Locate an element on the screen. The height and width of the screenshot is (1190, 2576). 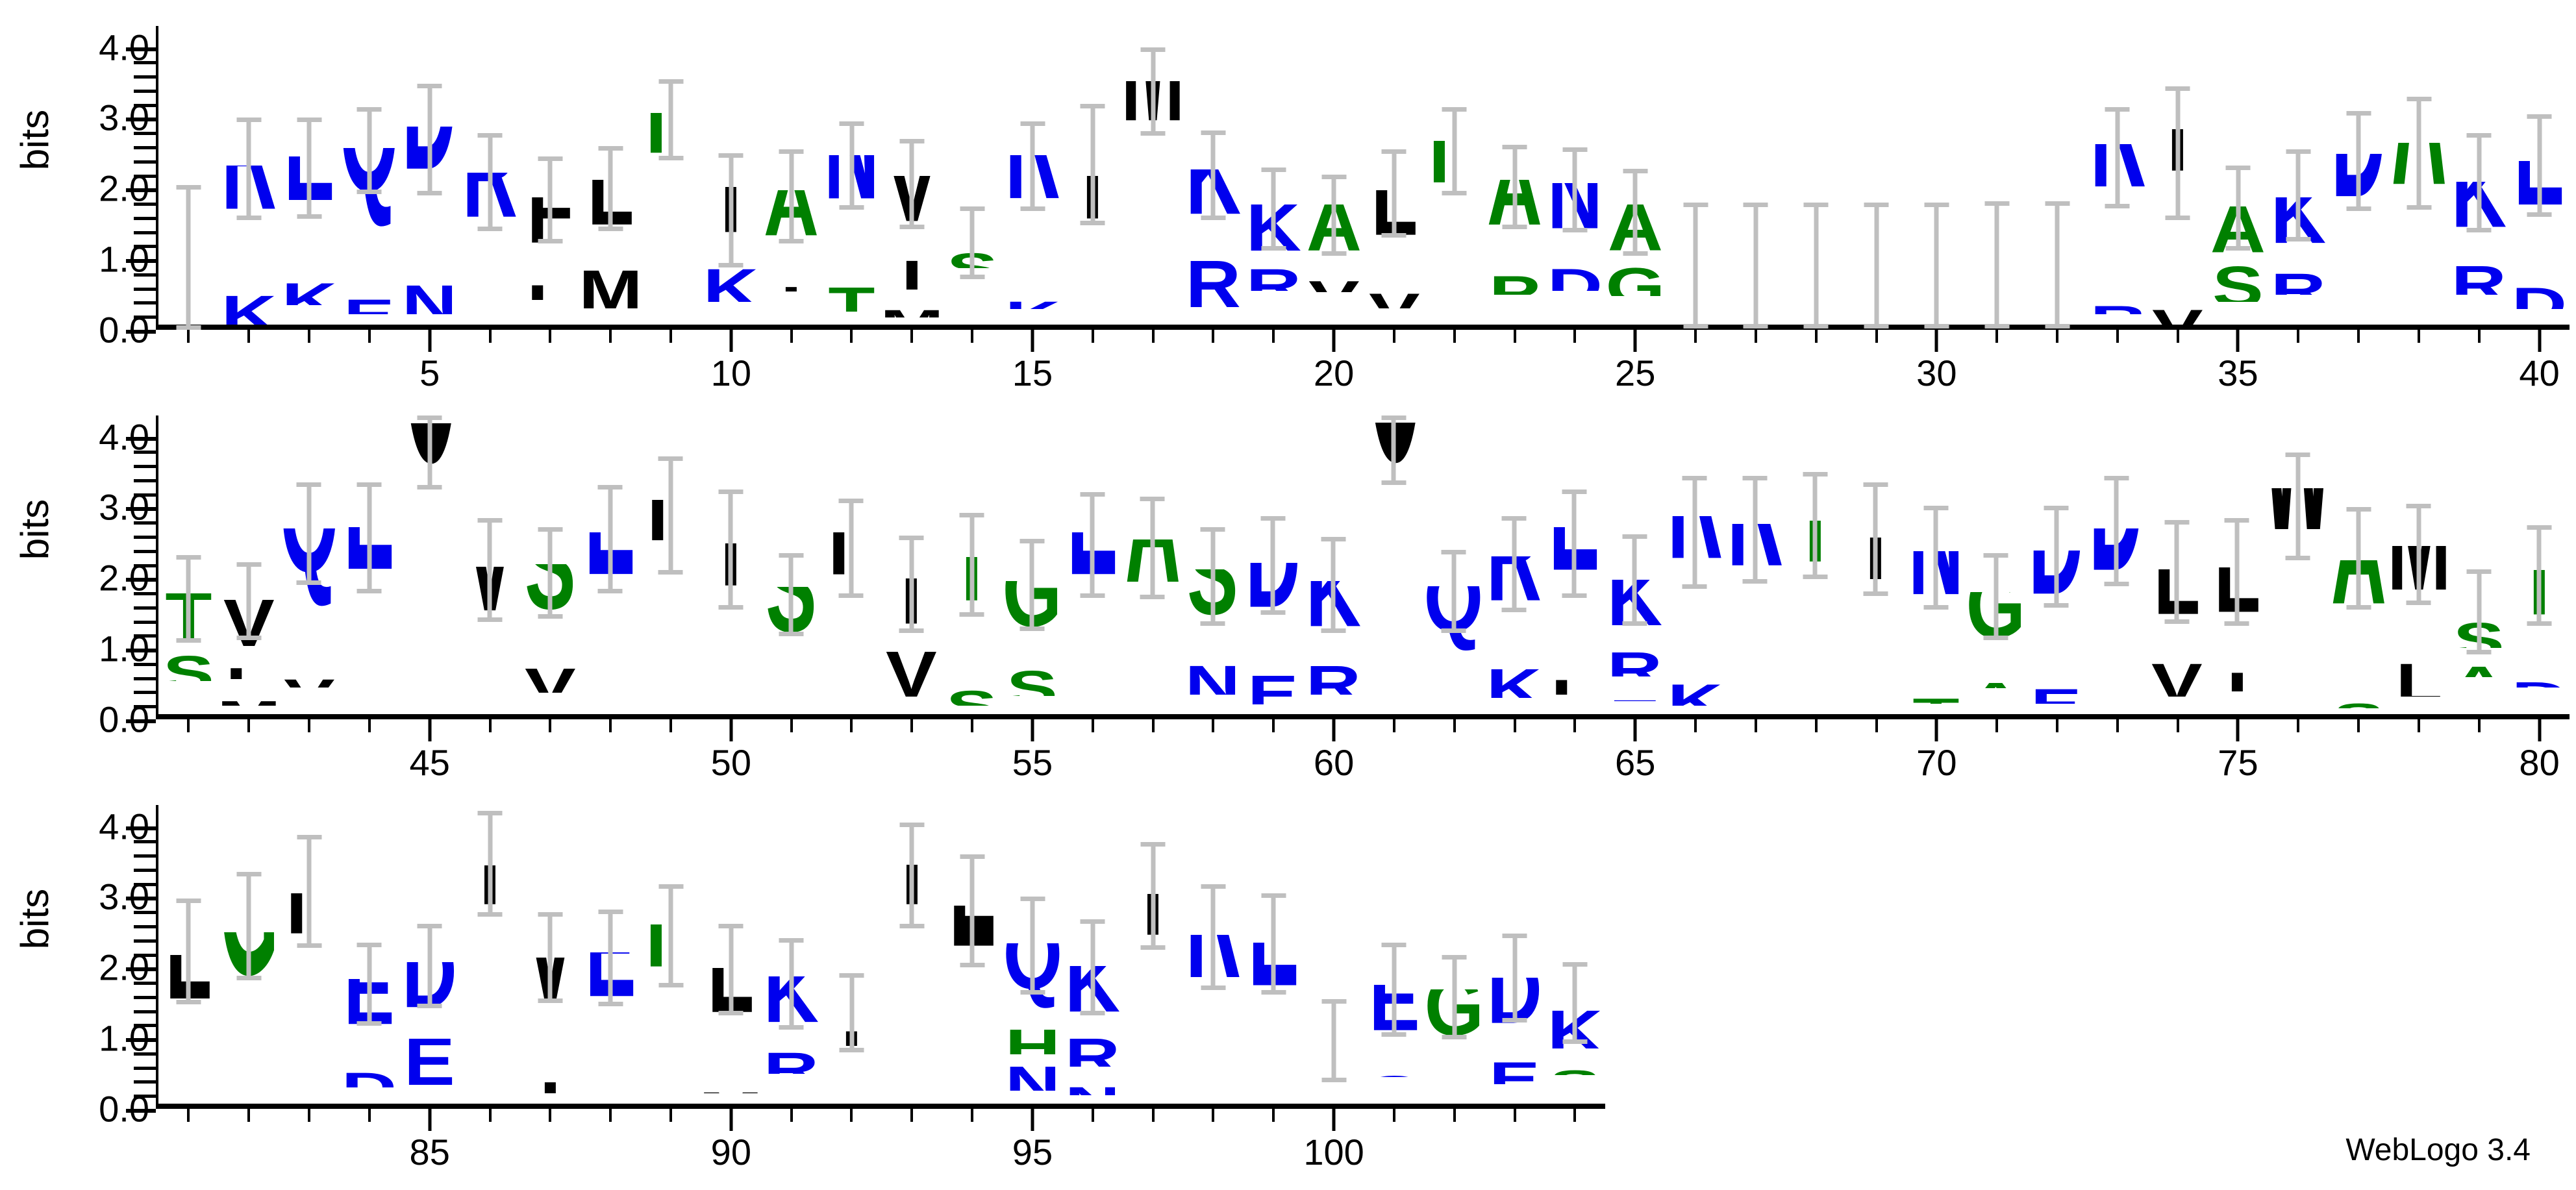
logo-stack-75: LICV is located at coordinates (2237, 564).